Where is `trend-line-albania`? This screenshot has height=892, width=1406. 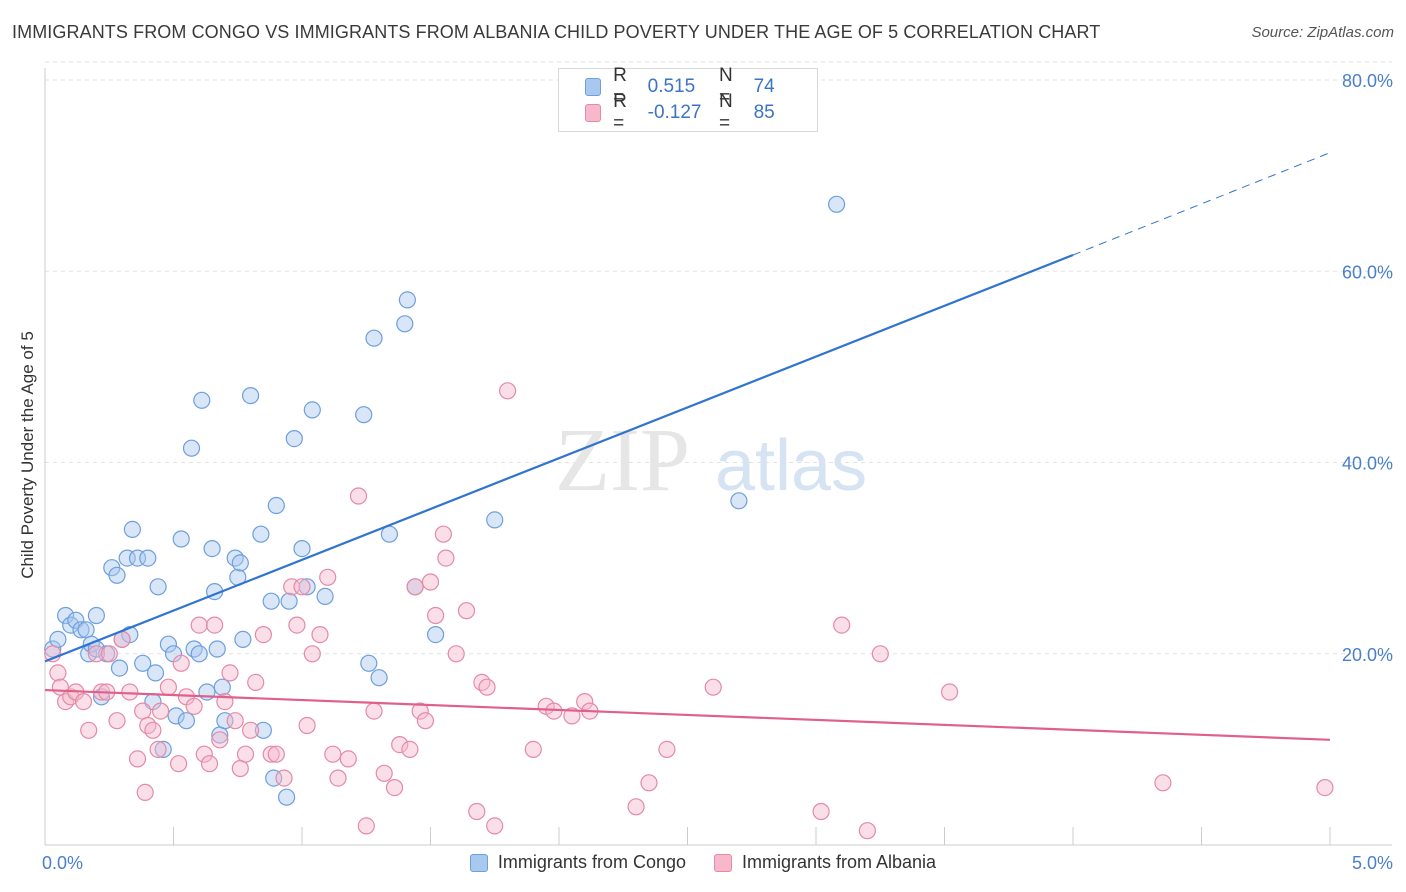
trend-line-albania is located at coordinates (687, 714).